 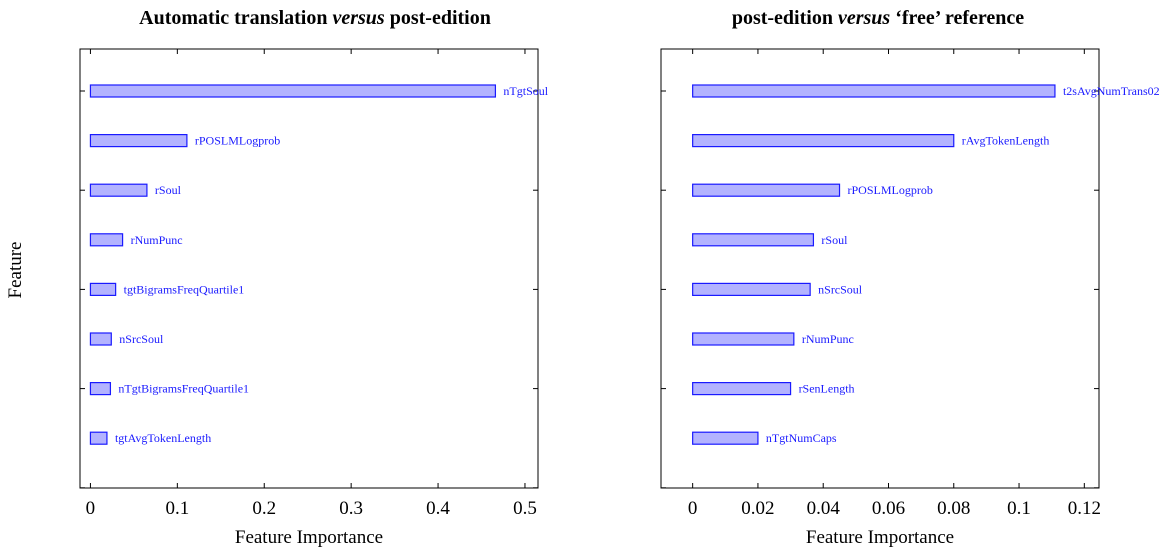 I want to click on bar-label: nTgtBigramsFreqQuartile1, so click(x=183, y=389).